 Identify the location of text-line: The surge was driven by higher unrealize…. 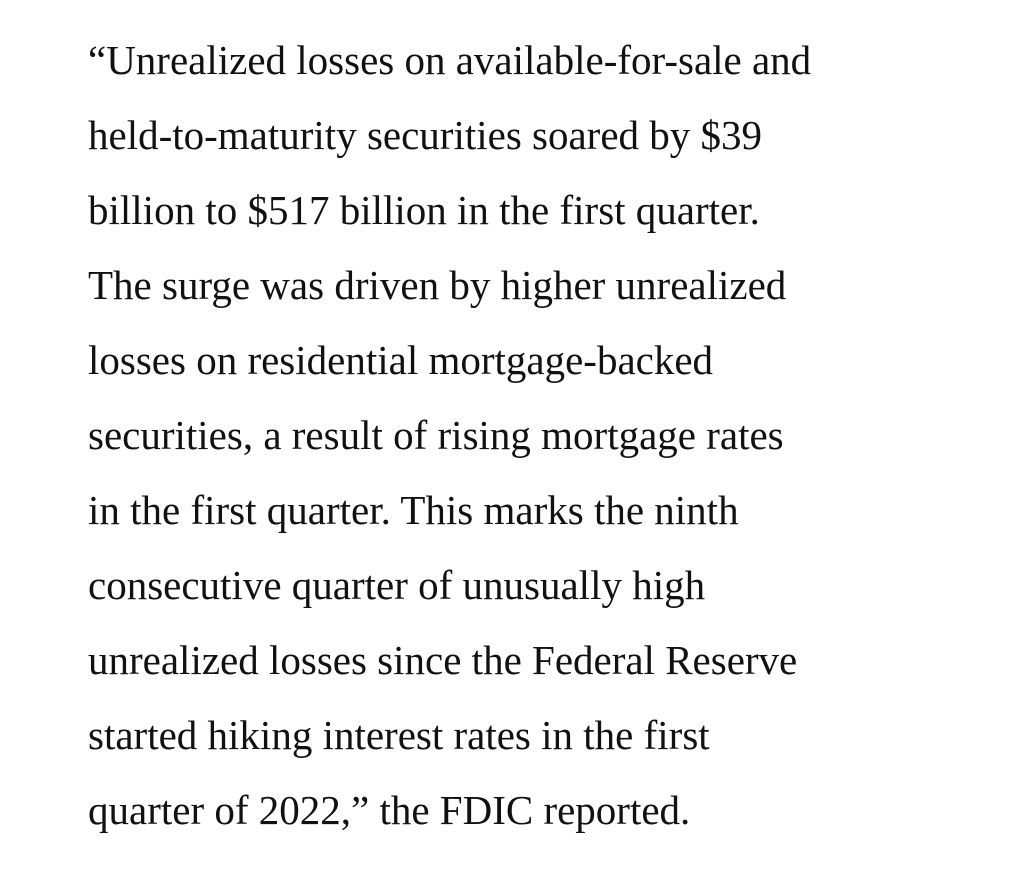
(437, 285).